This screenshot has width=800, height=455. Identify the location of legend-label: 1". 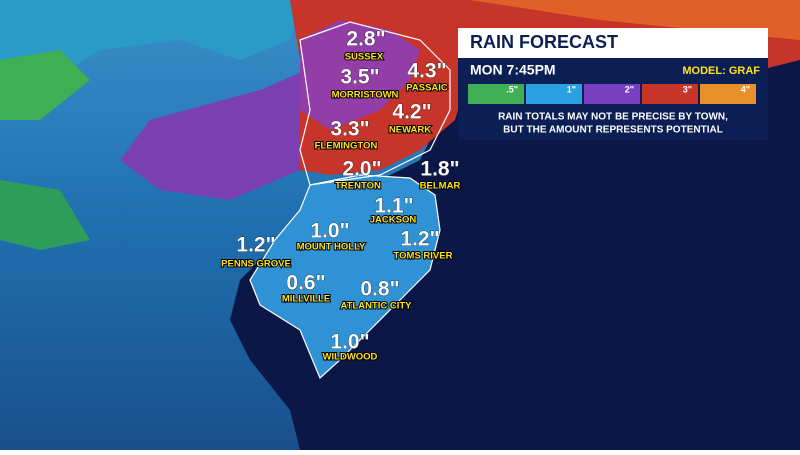
(571, 89).